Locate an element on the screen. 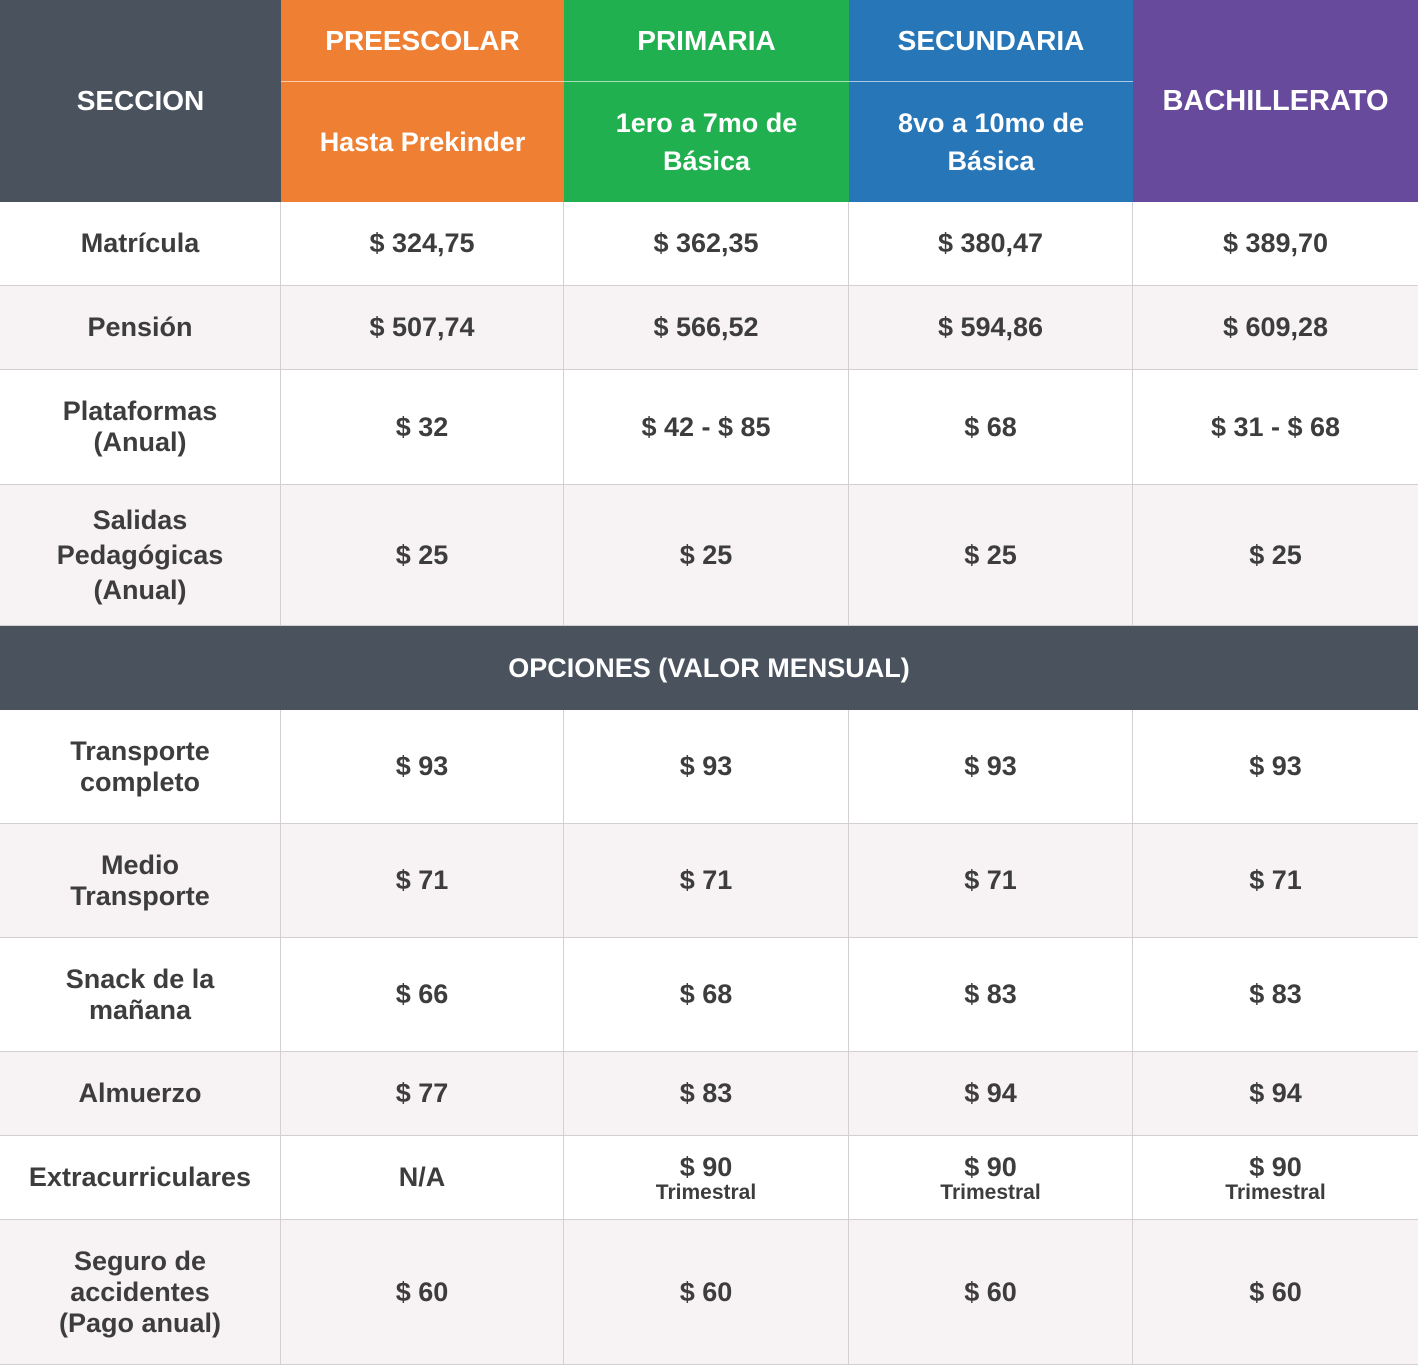 The image size is (1418, 1365). row-label-line: Medio is located at coordinates (140, 864).